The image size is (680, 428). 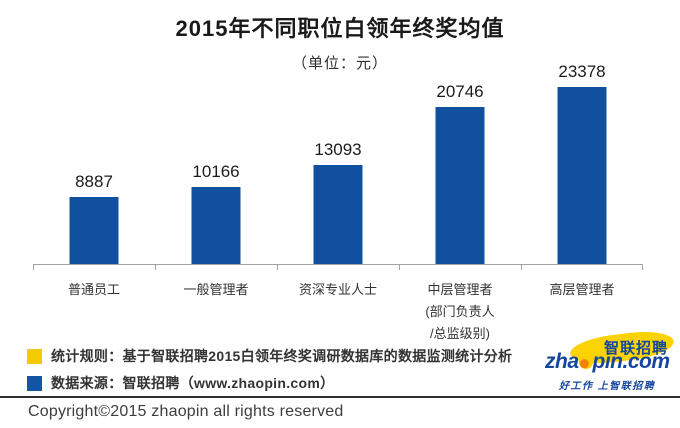 What do you see at coordinates (282, 356) in the screenshot?
I see `legend-label: 统计规则：基于智联招聘2015白领年终奖调研数据库的数据监测统计分析` at bounding box center [282, 356].